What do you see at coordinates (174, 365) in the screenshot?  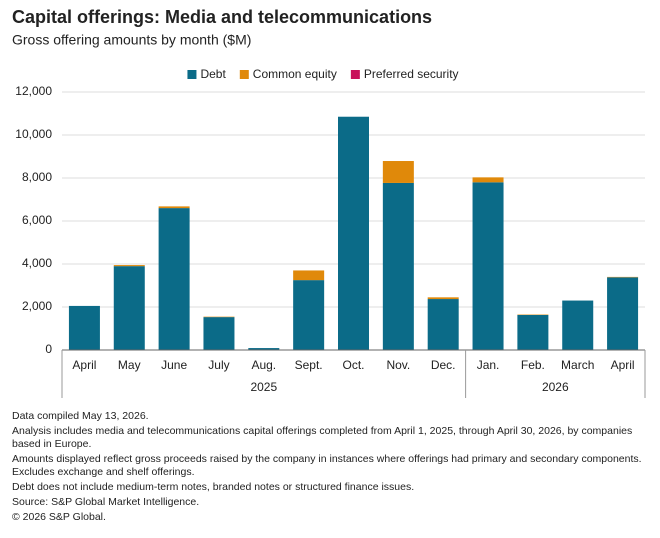 I see `x-tick-label: June` at bounding box center [174, 365].